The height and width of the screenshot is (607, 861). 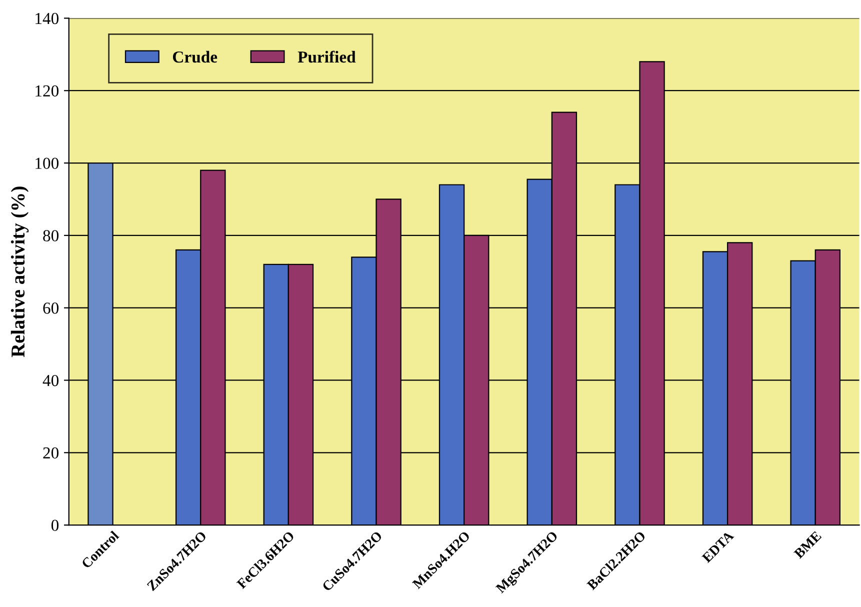 I want to click on y-tick-label: 140, so click(x=47, y=18).